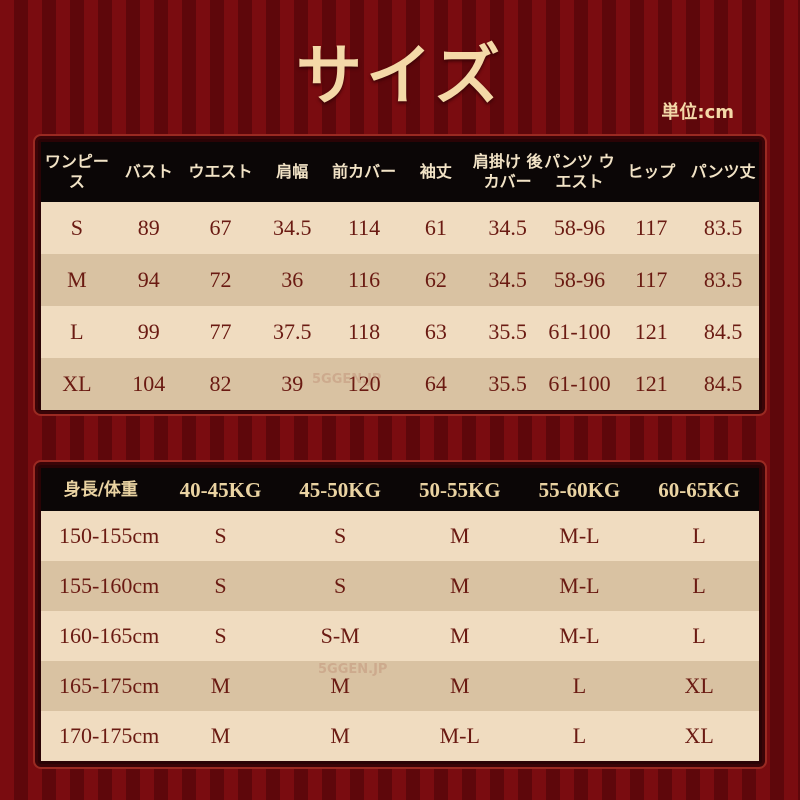  Describe the element at coordinates (77, 332) in the screenshot. I see `size-table-cell: L` at that location.